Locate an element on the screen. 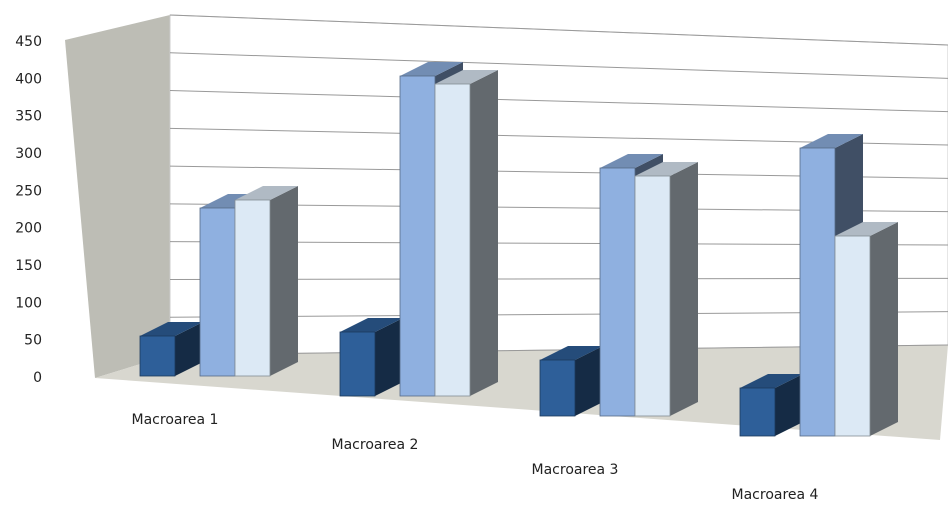  y-tick-label: 150 is located at coordinates (28, 266).